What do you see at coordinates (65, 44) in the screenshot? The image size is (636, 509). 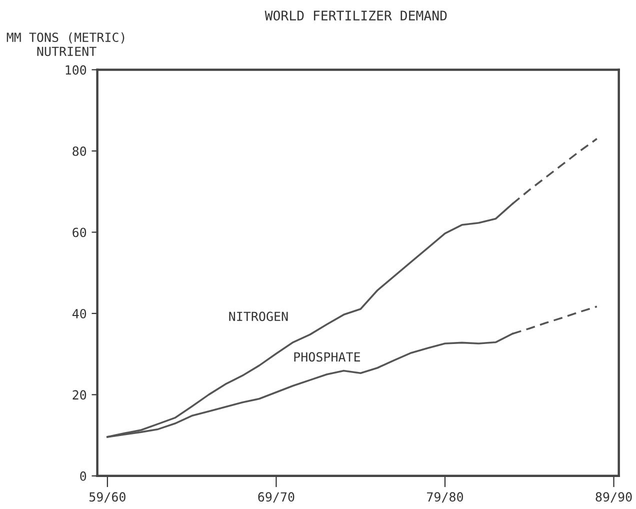 I see `y-axis-title: MM TONS (METRIC) NUTRIENT` at bounding box center [65, 44].